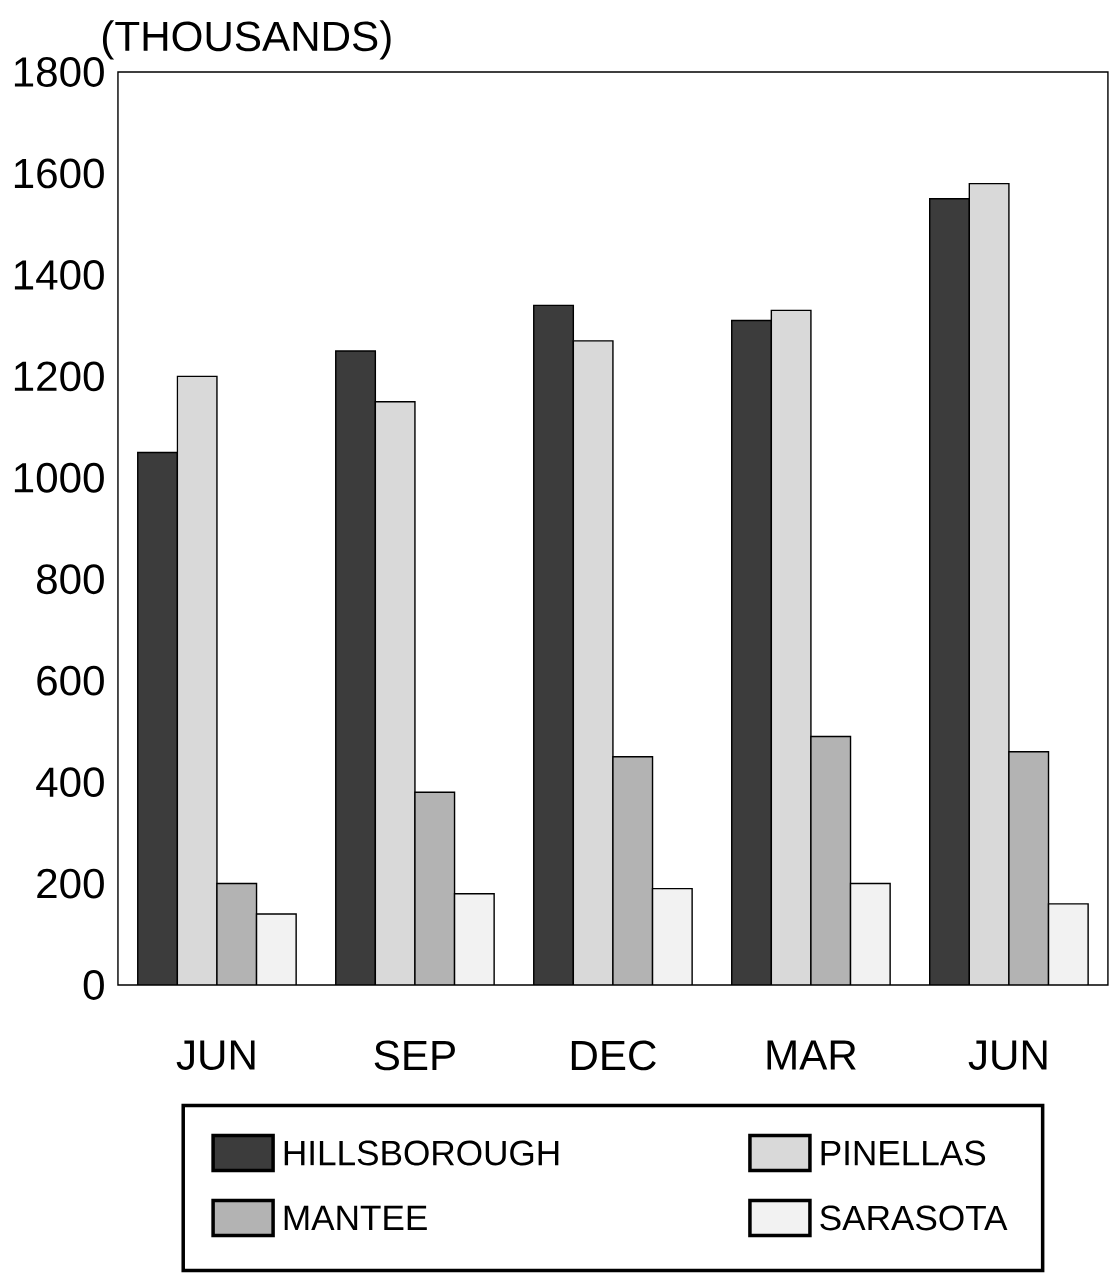 Image resolution: width=1114 pixels, height=1283 pixels. Describe the element at coordinates (421, 1153) in the screenshot. I see `legend-label: HILLSBOROUGH` at that location.